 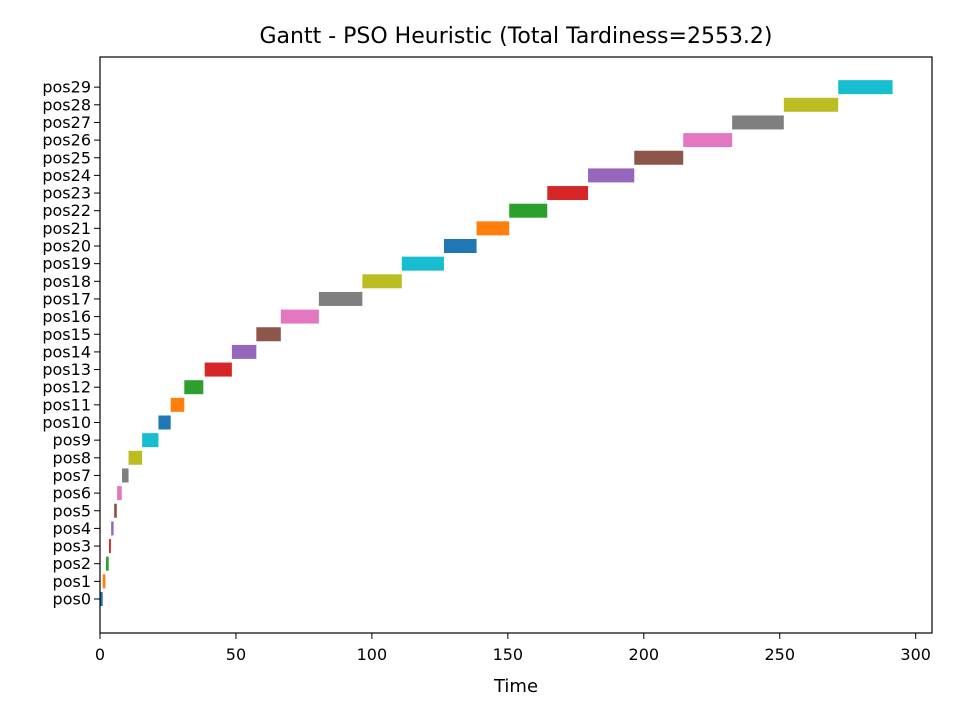 I want to click on y-tick-label: pos29, so click(x=66, y=87).